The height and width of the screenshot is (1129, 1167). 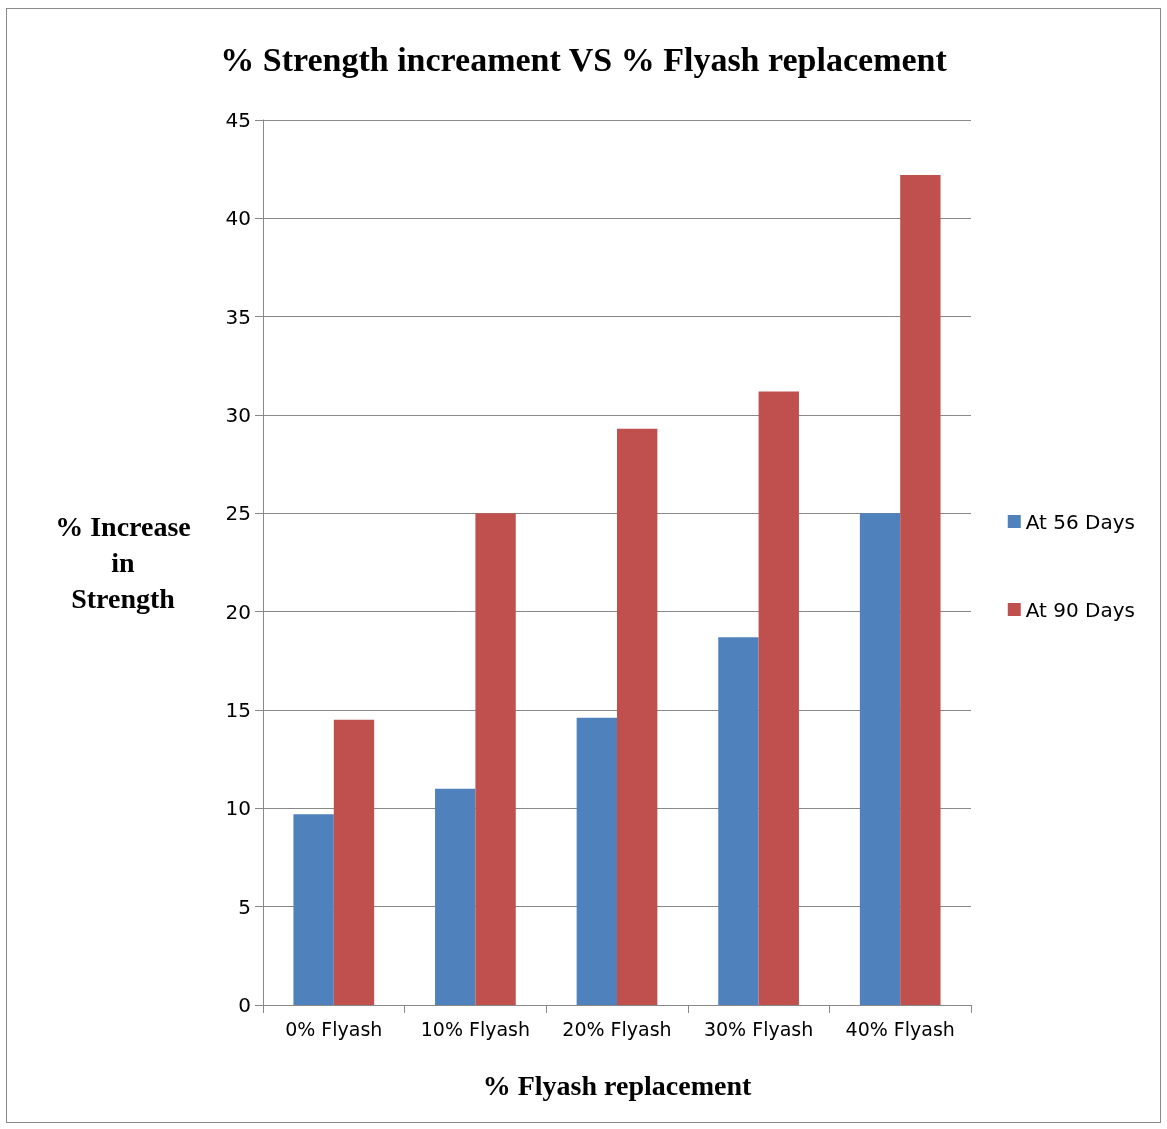 What do you see at coordinates (238, 710) in the screenshot?
I see `y-tick-label: 15` at bounding box center [238, 710].